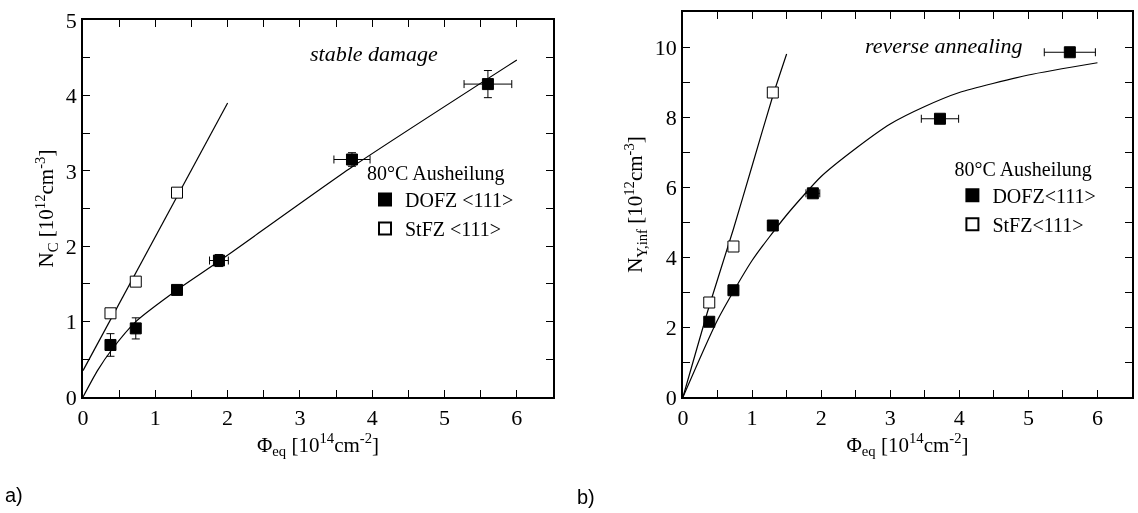  Describe the element at coordinates (671, 117) in the screenshot. I see `y-tick-label: 8` at that location.